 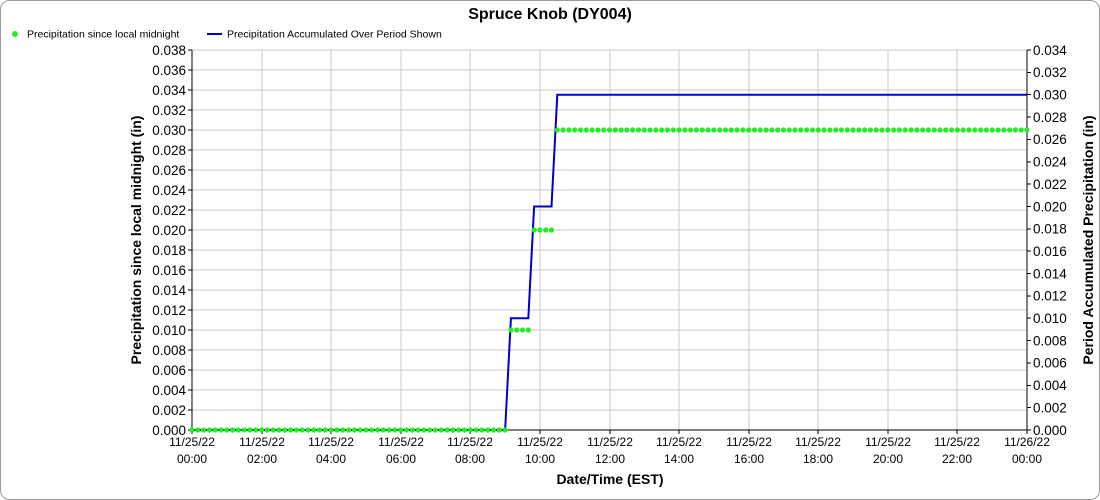 I want to click on y-tick-label-left: 0.002, so click(x=169, y=410).